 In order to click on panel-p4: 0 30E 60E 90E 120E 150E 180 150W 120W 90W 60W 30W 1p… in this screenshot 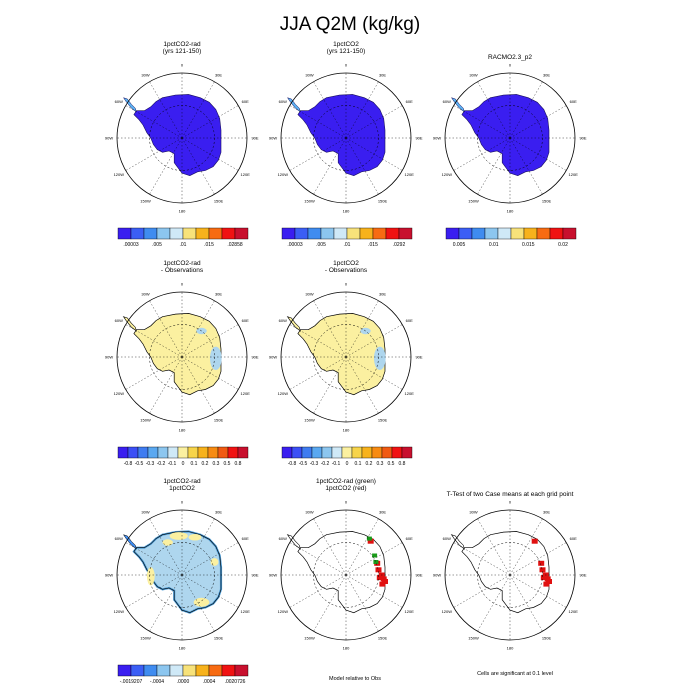, I will do `click(182, 346)`.